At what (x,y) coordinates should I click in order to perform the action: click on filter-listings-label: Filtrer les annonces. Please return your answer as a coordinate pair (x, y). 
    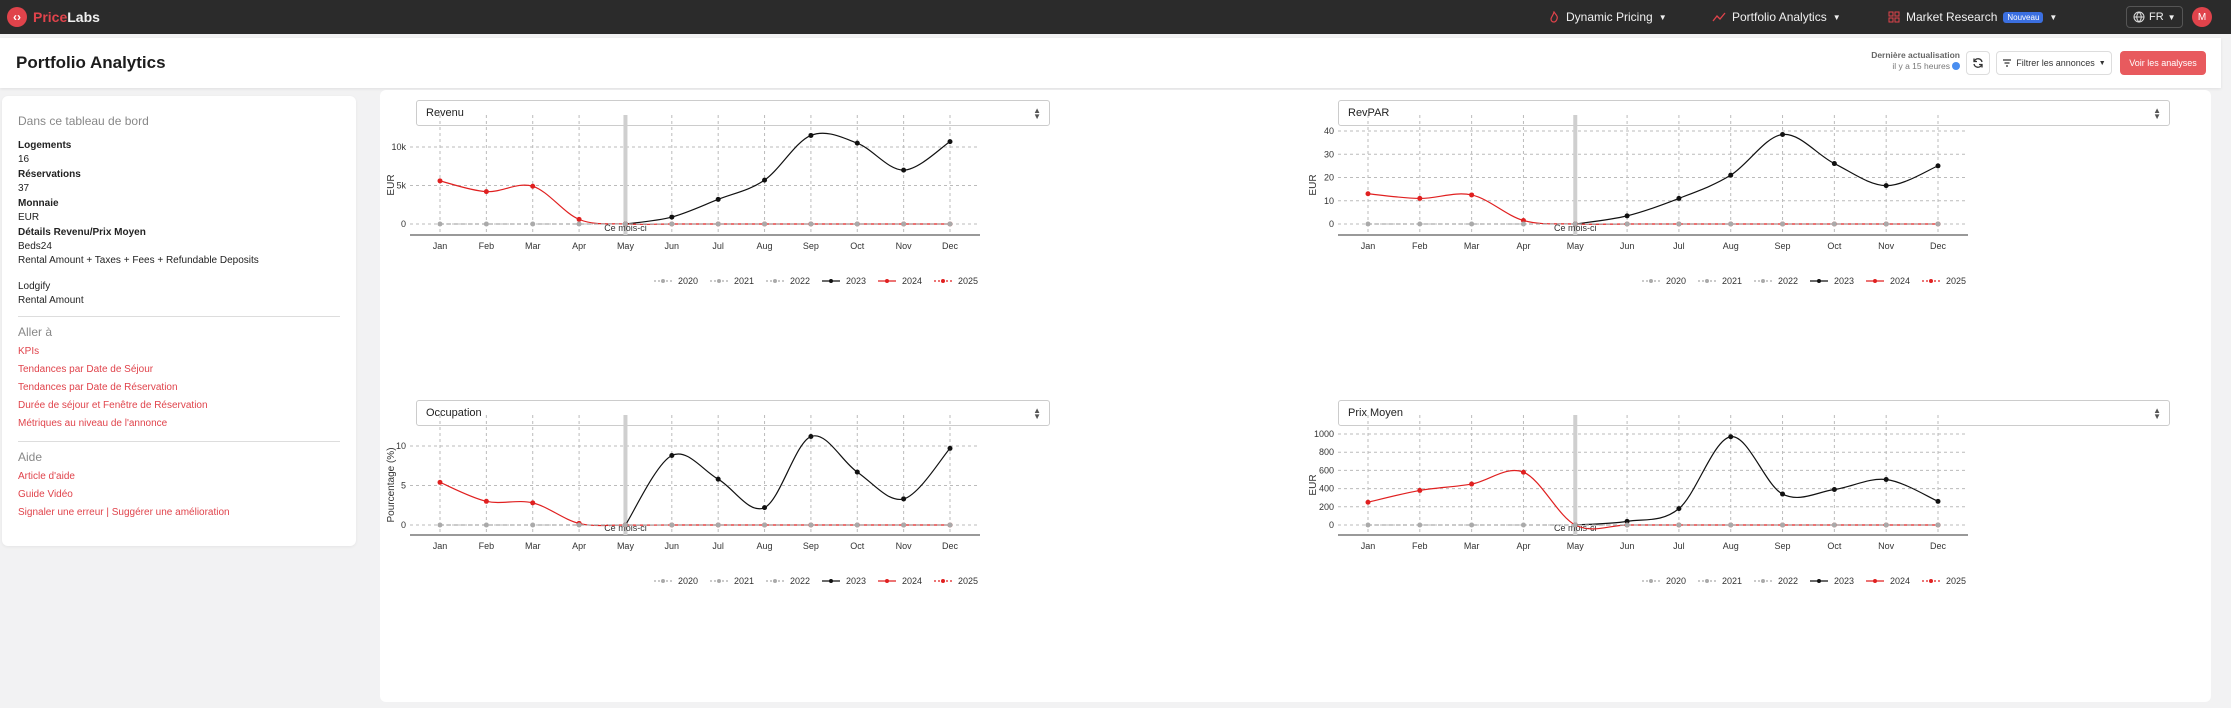
    Looking at the image, I should click on (2055, 63).